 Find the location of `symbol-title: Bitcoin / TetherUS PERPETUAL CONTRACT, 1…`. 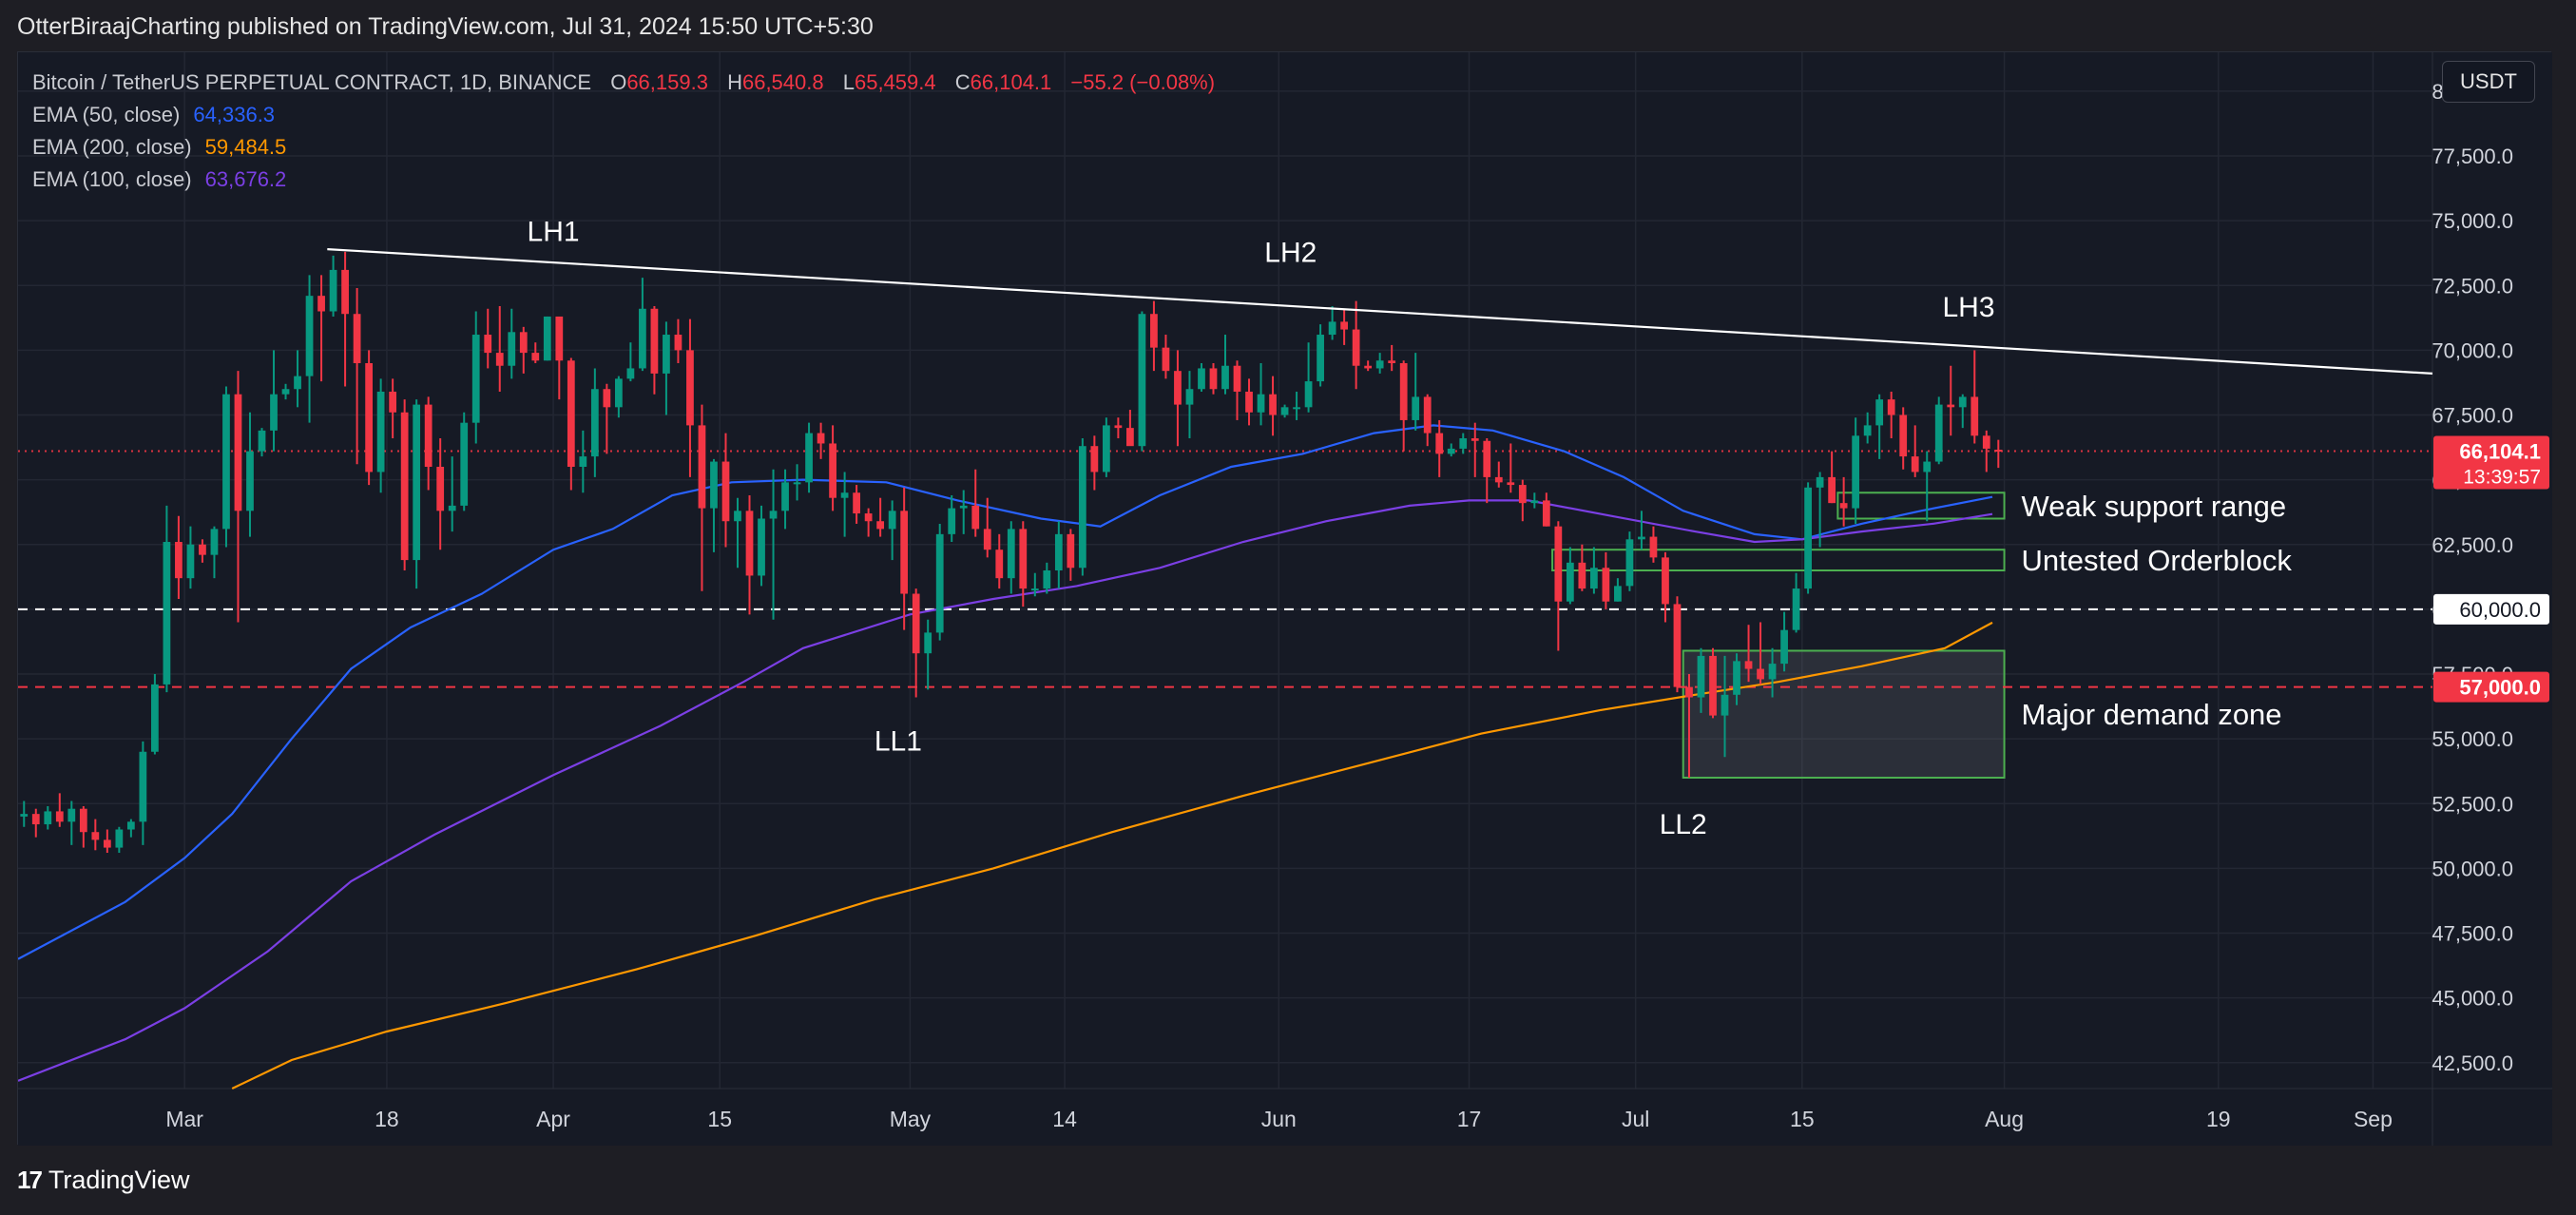

symbol-title: Bitcoin / TetherUS PERPETUAL CONTRACT, 1… is located at coordinates (312, 82).